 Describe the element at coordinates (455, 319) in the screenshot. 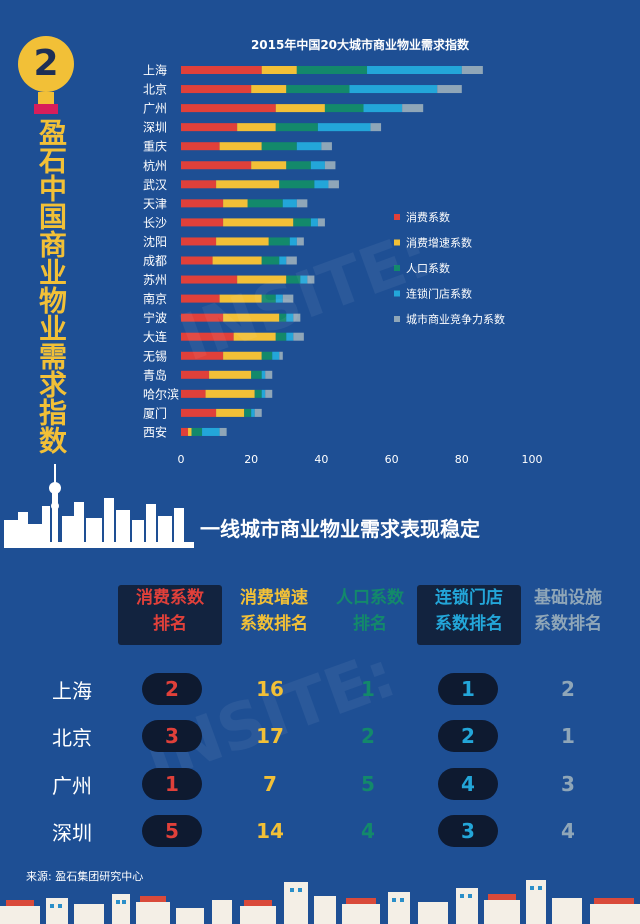

I see `legend-label: 城市商业竞争力系数` at that location.